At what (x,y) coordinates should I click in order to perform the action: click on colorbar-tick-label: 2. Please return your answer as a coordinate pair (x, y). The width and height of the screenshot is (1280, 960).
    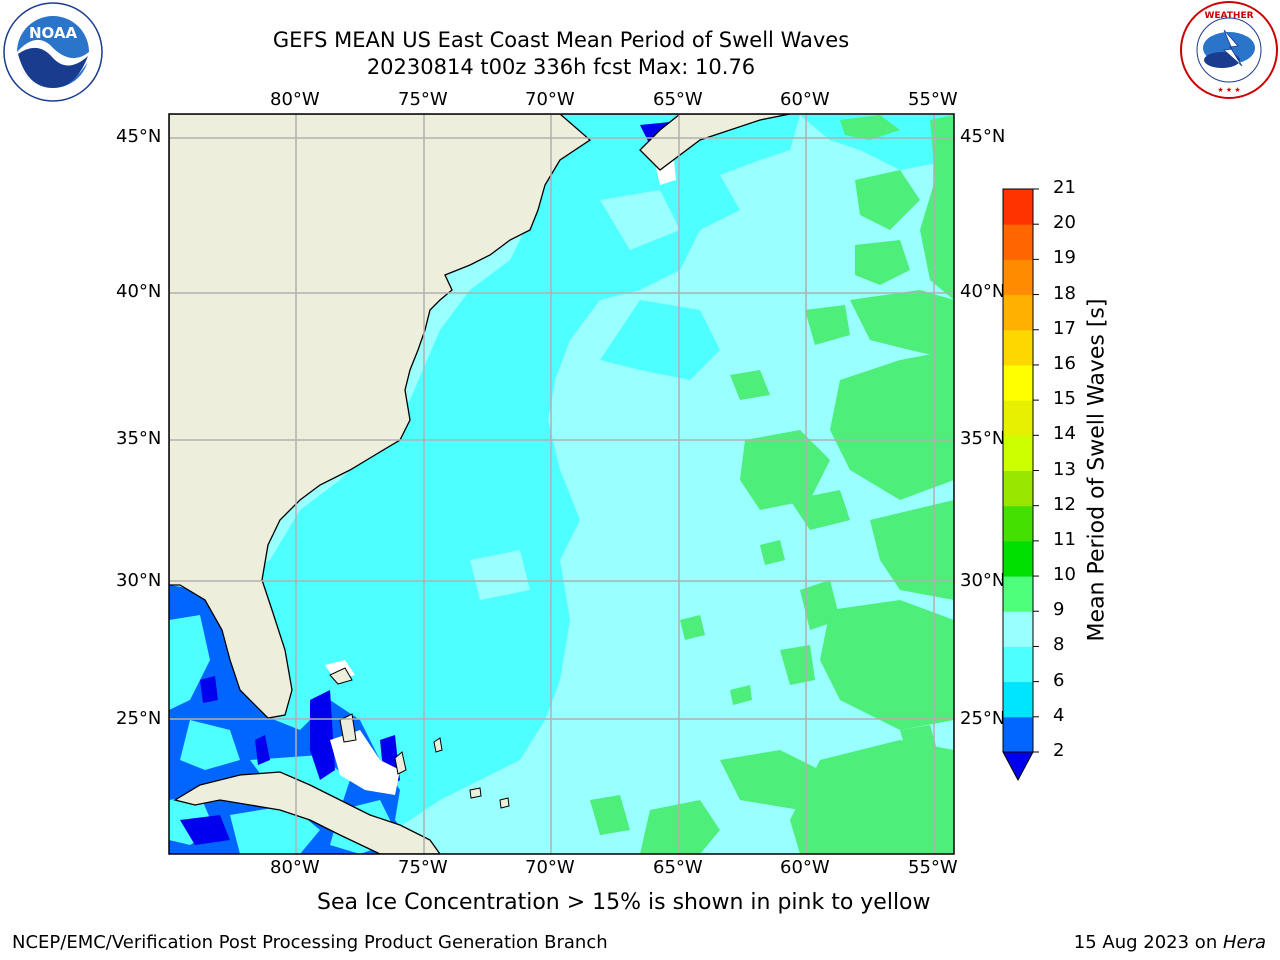
    Looking at the image, I should click on (1059, 750).